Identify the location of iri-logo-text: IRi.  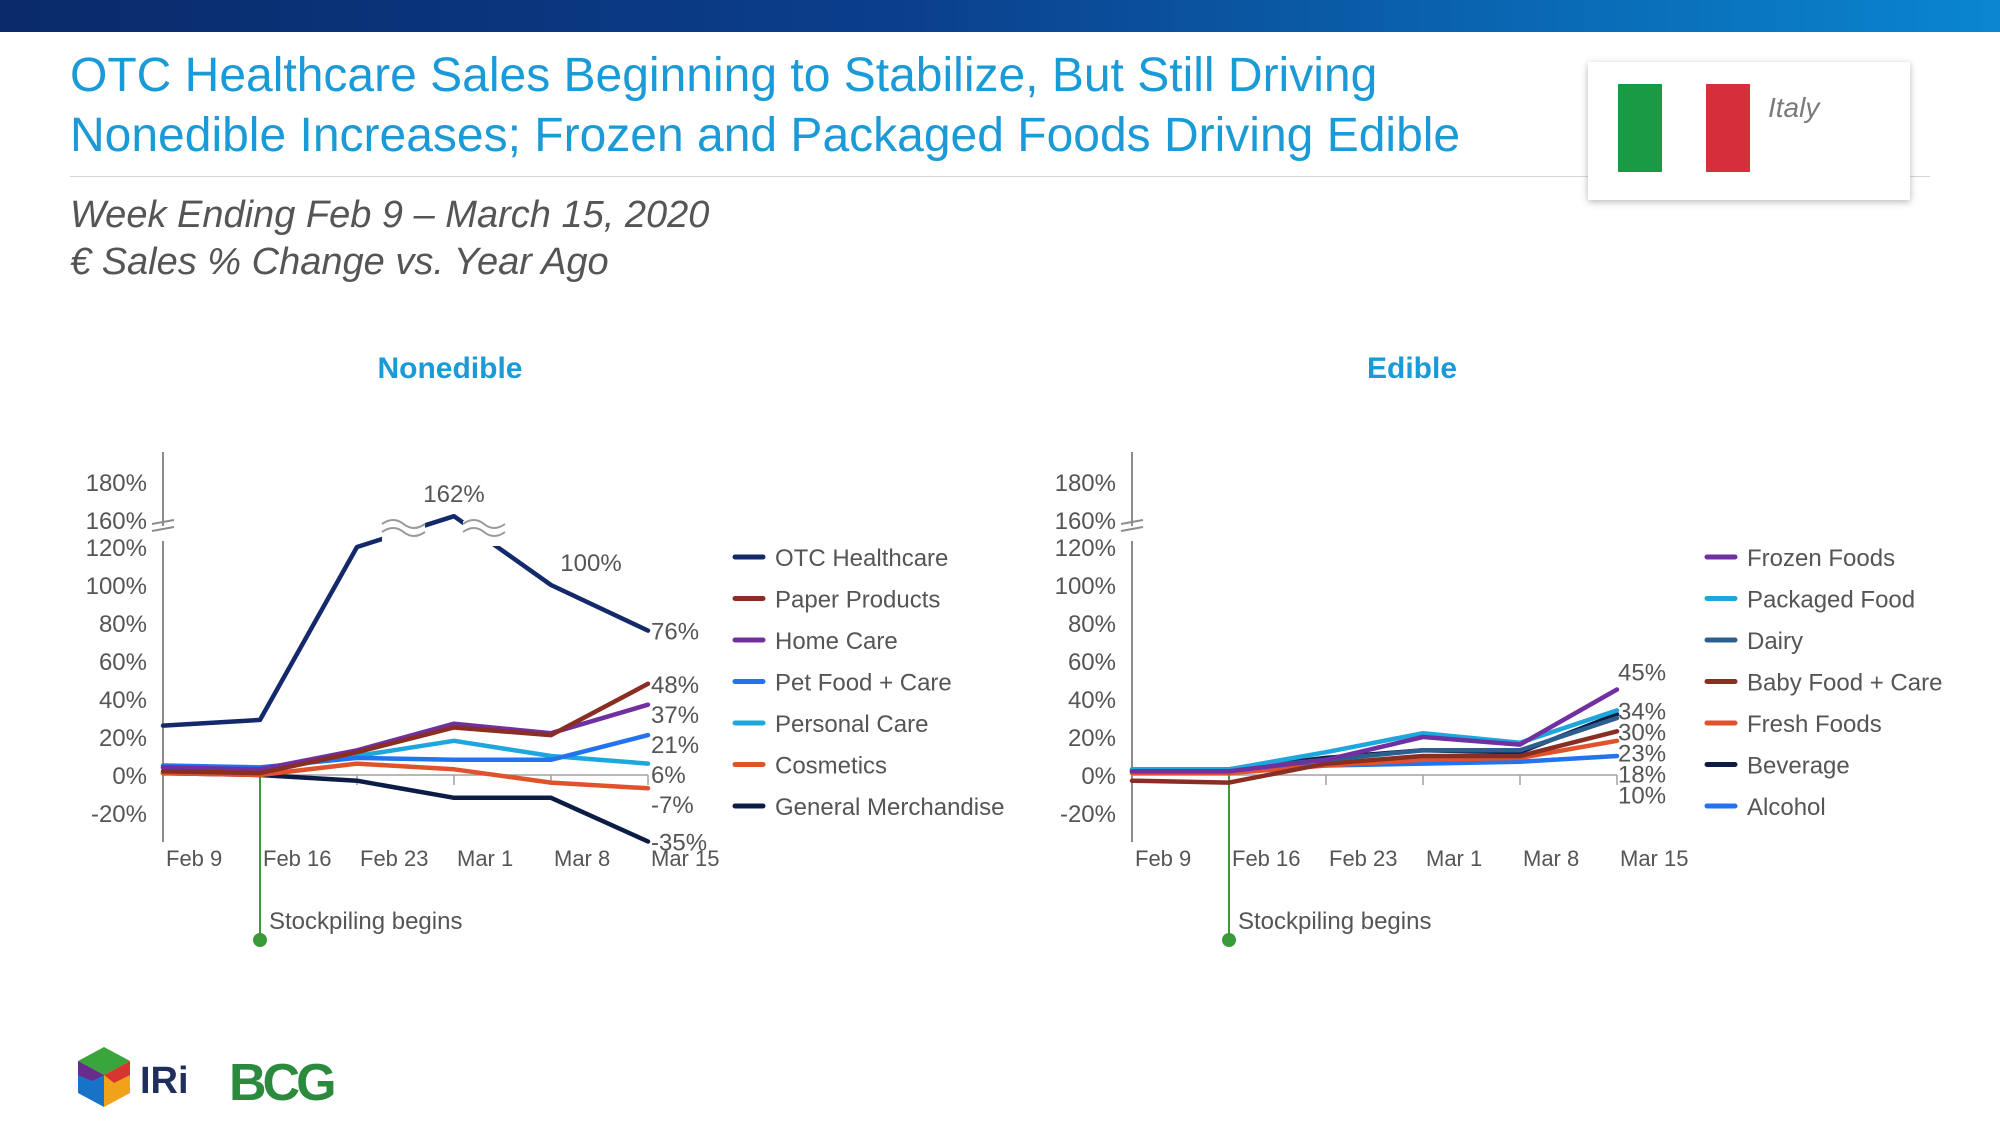
(164, 1081).